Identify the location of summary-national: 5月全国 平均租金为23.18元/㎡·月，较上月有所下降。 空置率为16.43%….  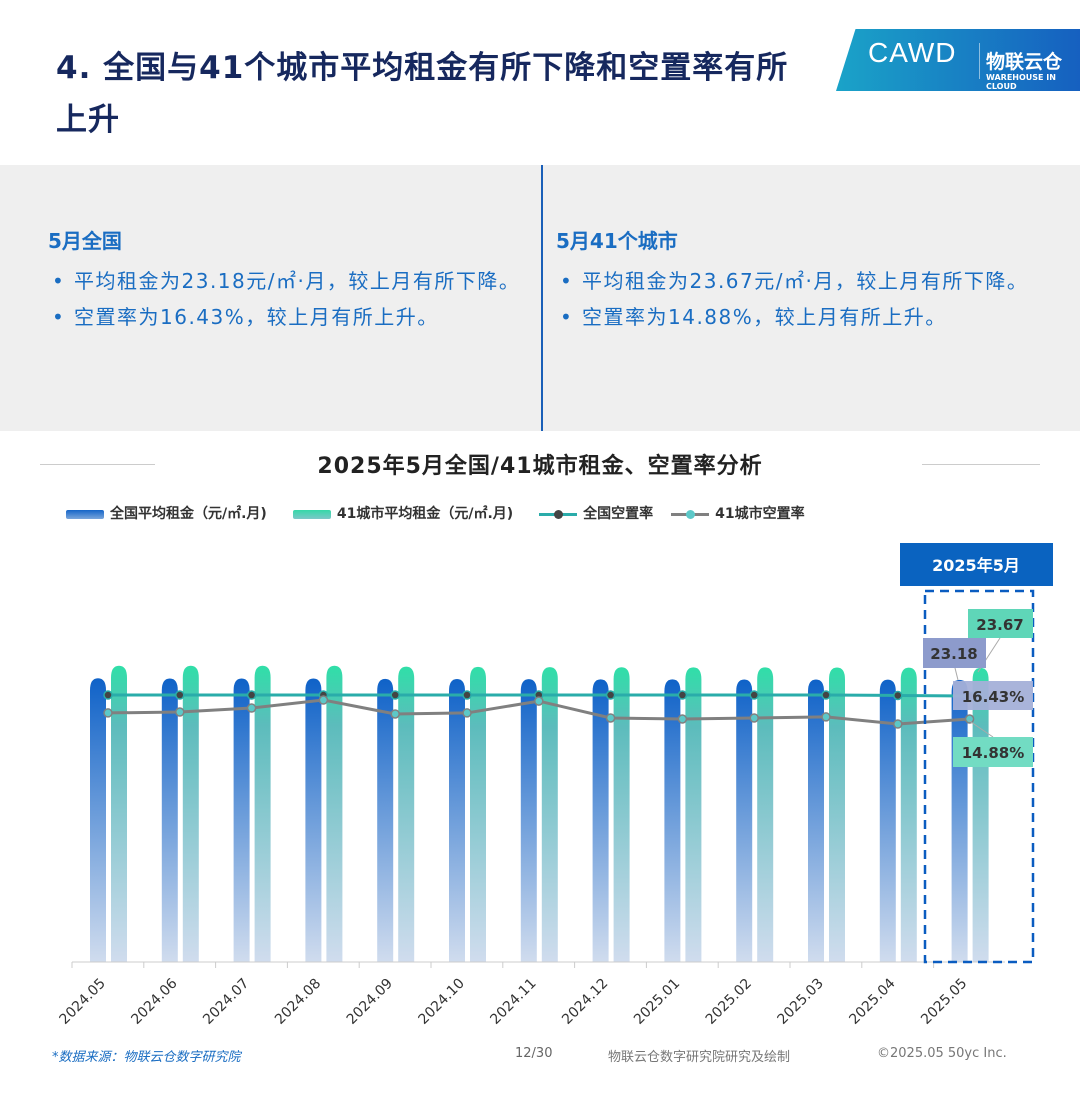
(293, 279).